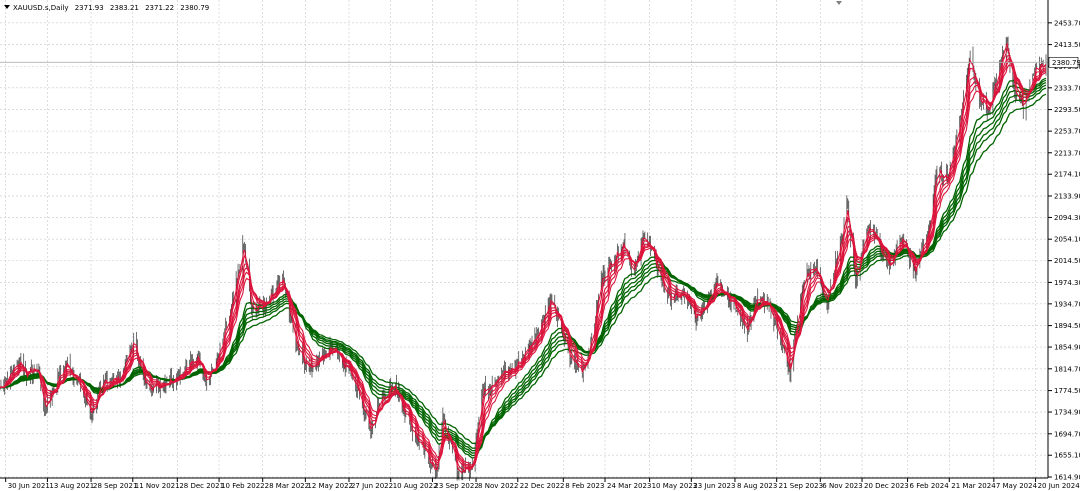  Describe the element at coordinates (1067, 218) in the screenshot. I see `y-tick-label: 2094.30` at that location.